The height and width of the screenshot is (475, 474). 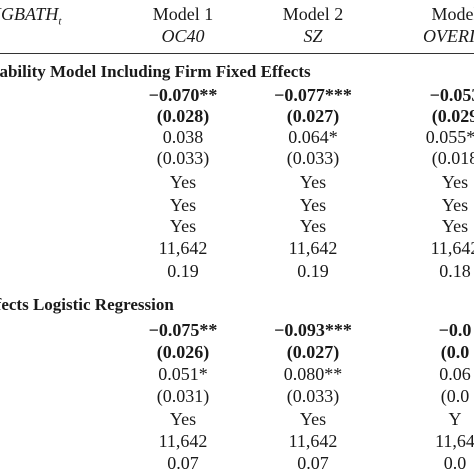 What do you see at coordinates (237, 396) in the screenshot?
I see `panel-b-row: (0.031) (0.033) (0.0` at bounding box center [237, 396].